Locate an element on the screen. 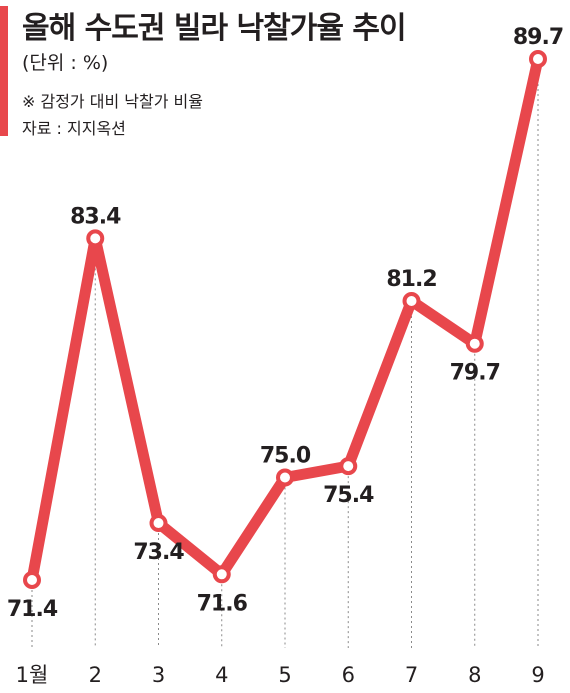  data-label-1: 71.4 is located at coordinates (32, 609).